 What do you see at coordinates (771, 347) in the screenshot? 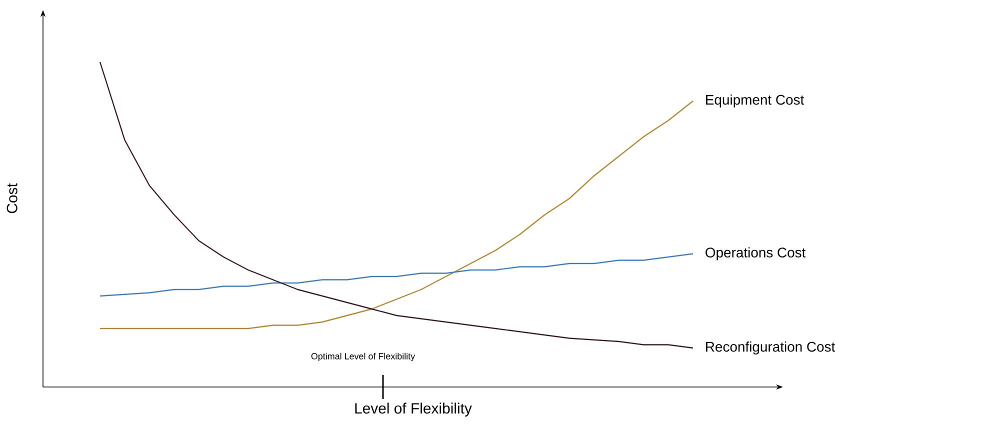
I see `series-label: Reconfiguration Cost` at bounding box center [771, 347].